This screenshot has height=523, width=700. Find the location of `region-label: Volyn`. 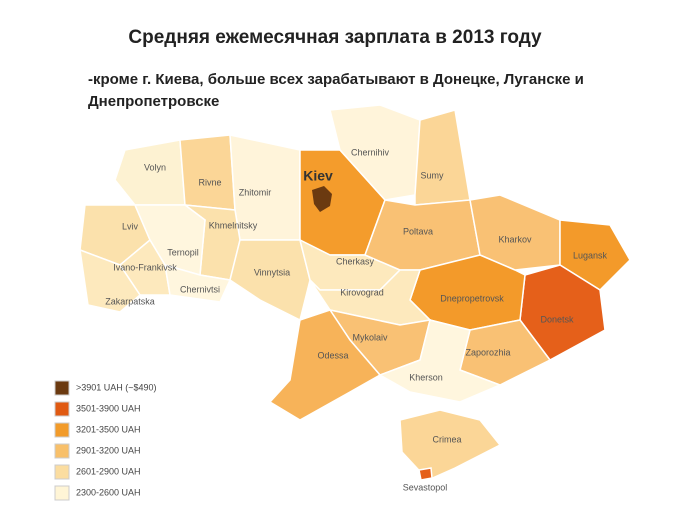

region-label: Volyn is located at coordinates (155, 167).